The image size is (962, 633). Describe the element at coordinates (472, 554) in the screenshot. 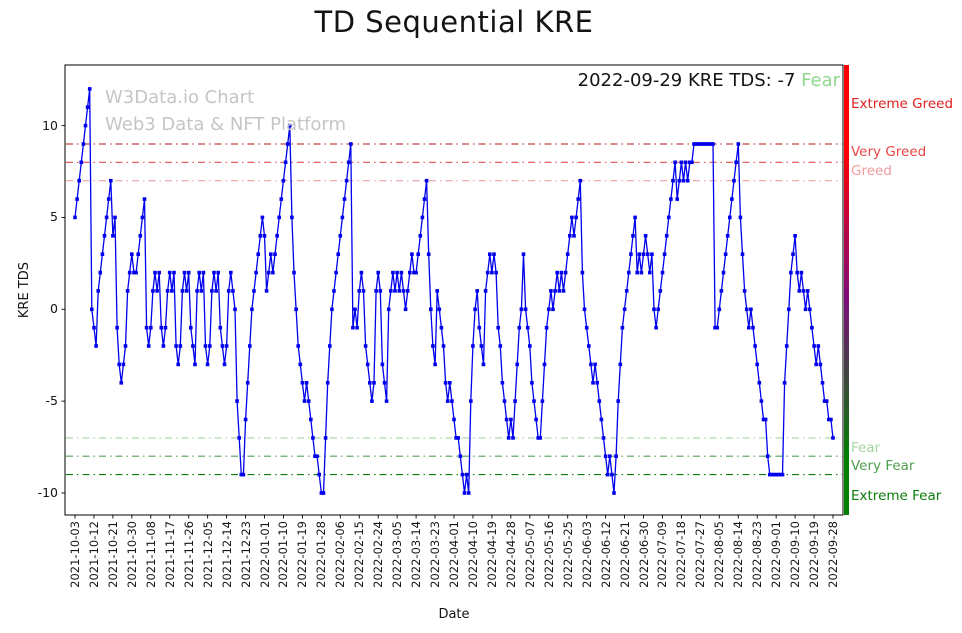

I see `x-tick-label: 2022-04-10` at that location.